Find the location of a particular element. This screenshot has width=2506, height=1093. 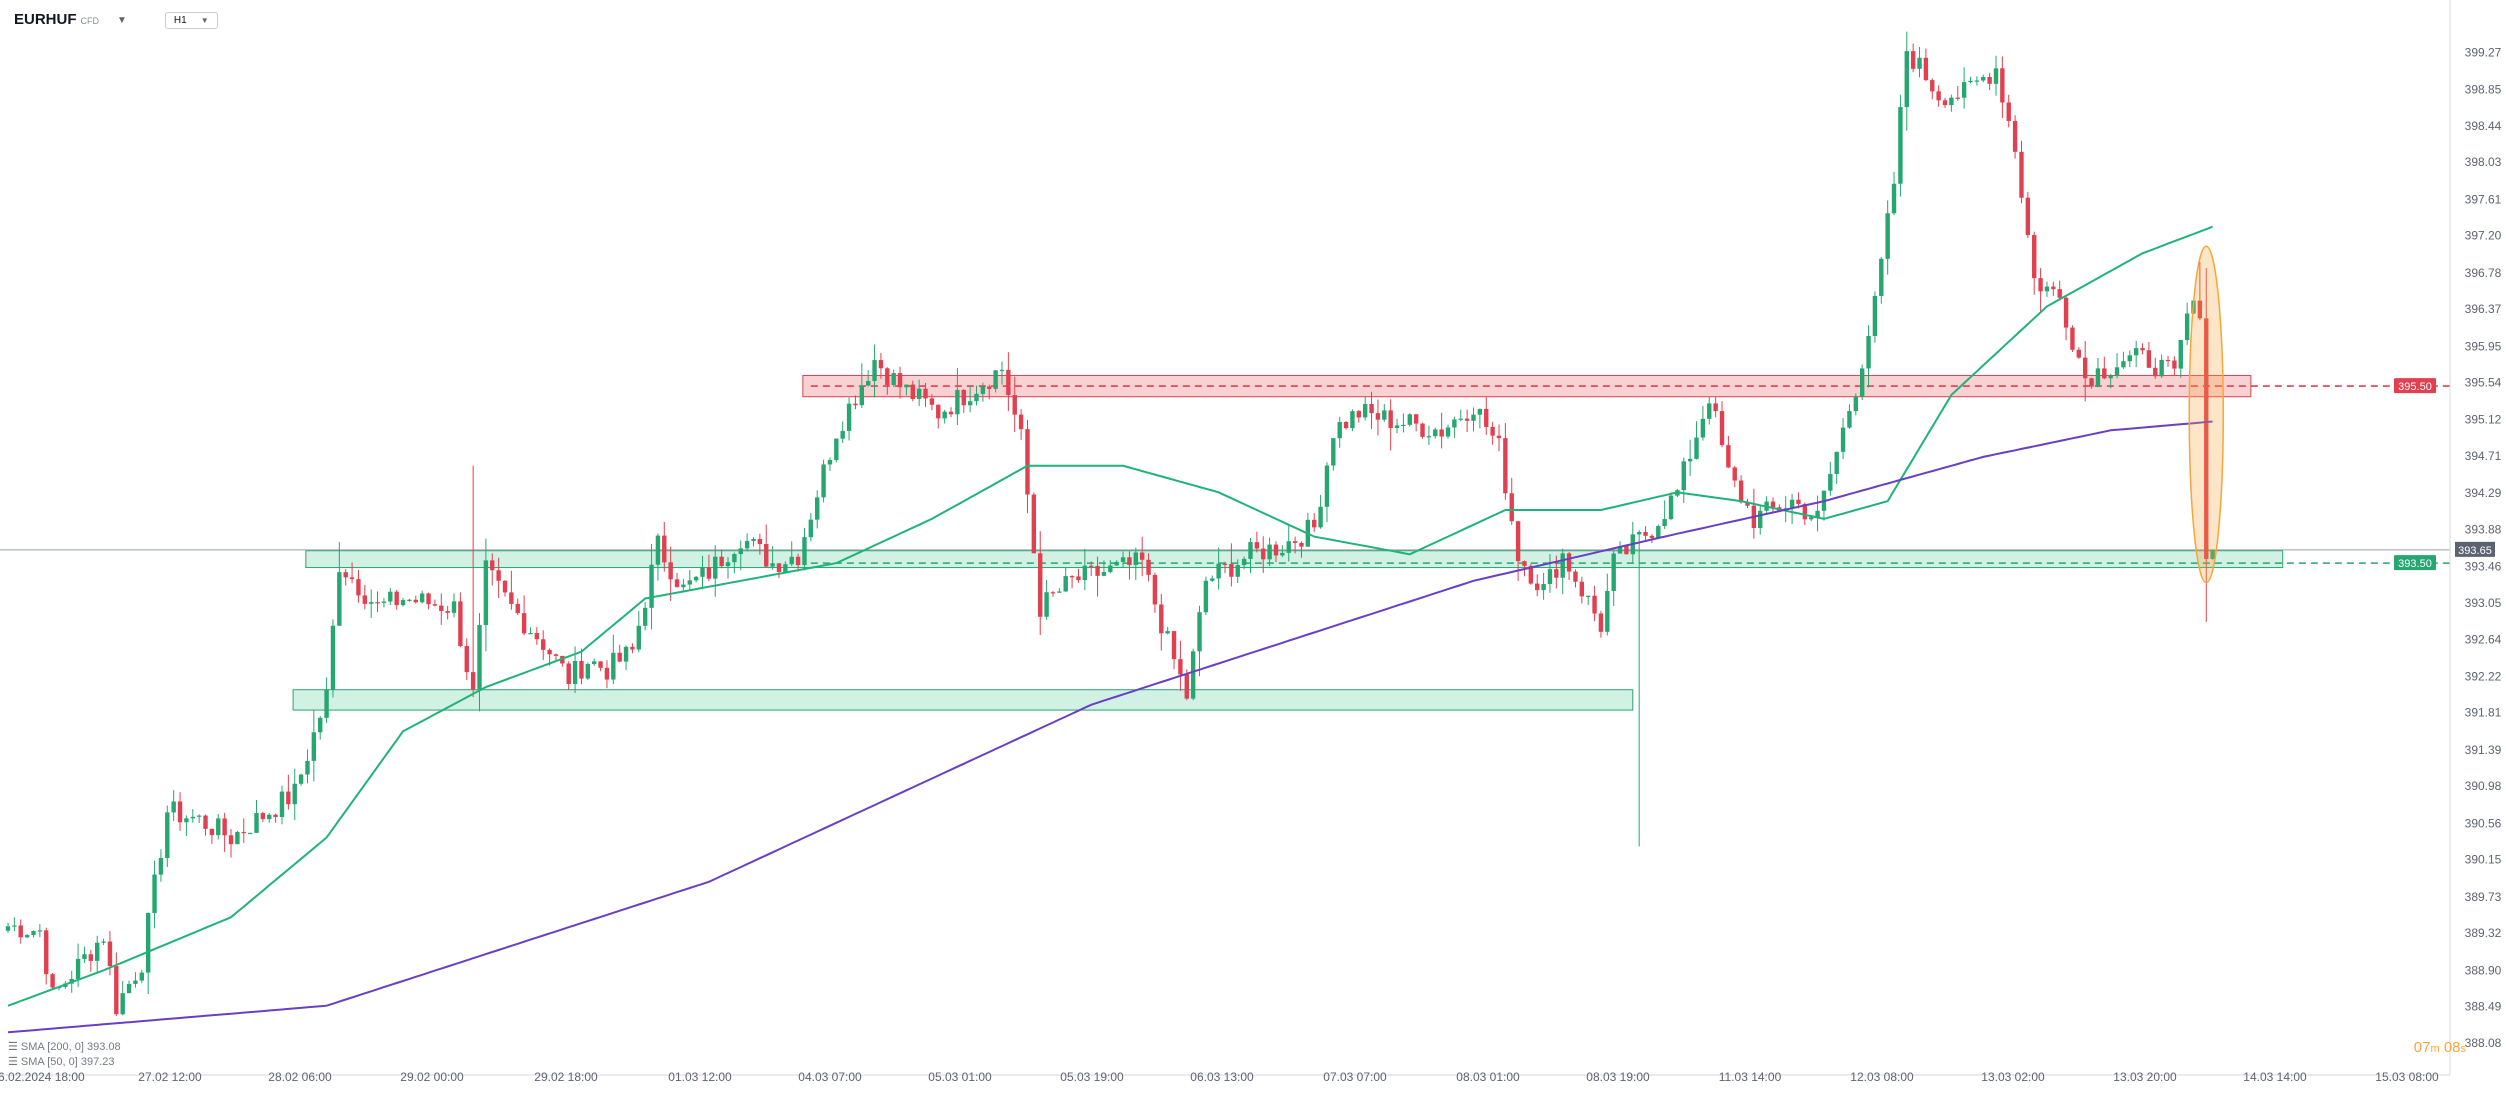

legend-sma50: ☰ SMA [50, 0] 397.23 is located at coordinates (64, 1062).